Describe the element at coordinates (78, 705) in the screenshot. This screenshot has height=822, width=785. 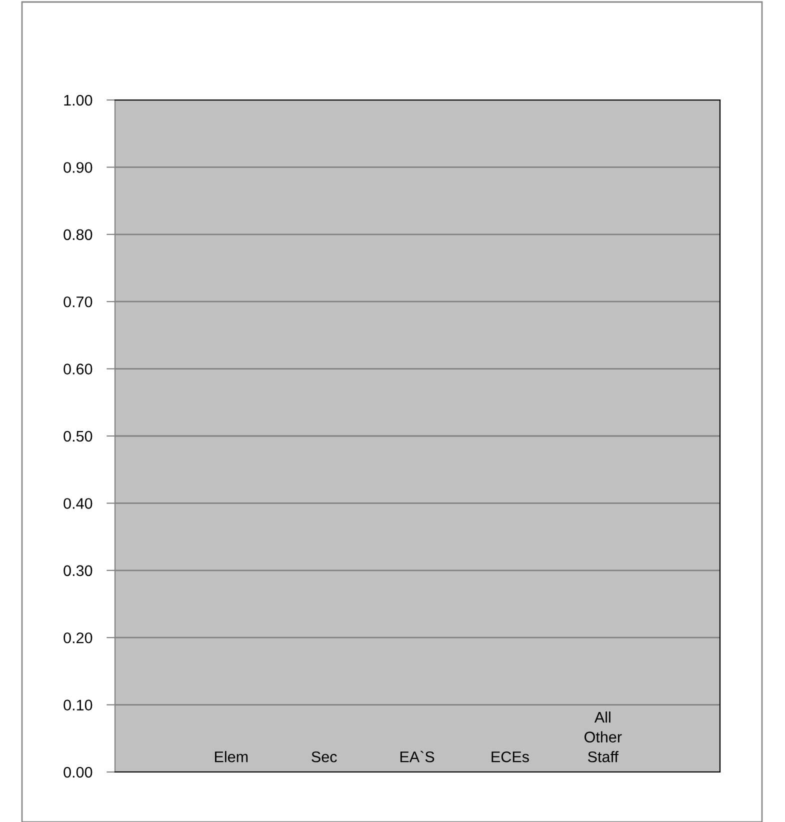
I see `y-tick-label: 0.10` at that location.